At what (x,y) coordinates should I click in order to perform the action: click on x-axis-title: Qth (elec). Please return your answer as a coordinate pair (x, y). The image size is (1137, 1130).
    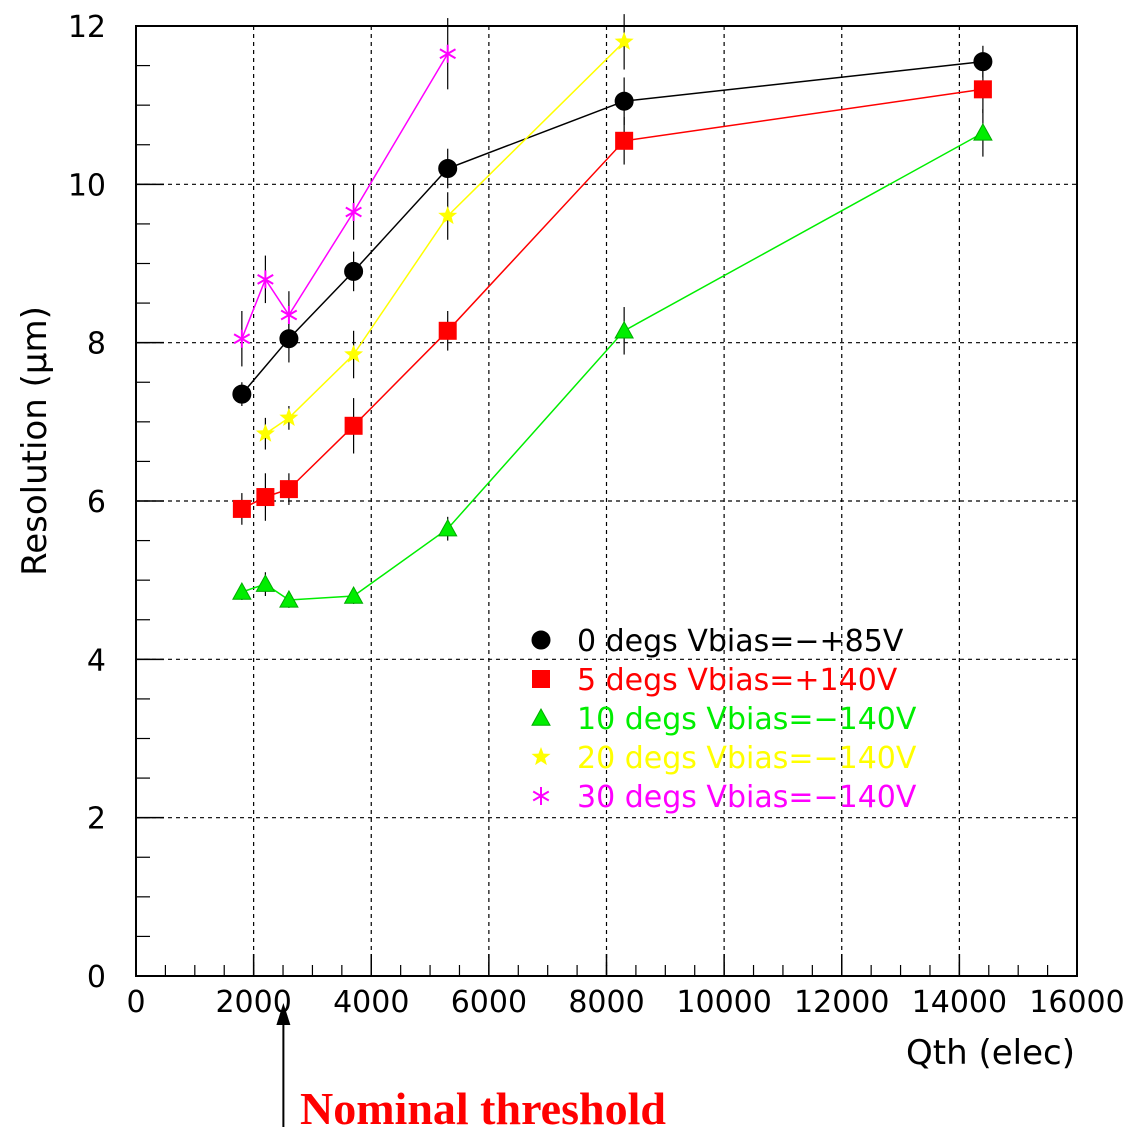
    Looking at the image, I should click on (990, 1053).